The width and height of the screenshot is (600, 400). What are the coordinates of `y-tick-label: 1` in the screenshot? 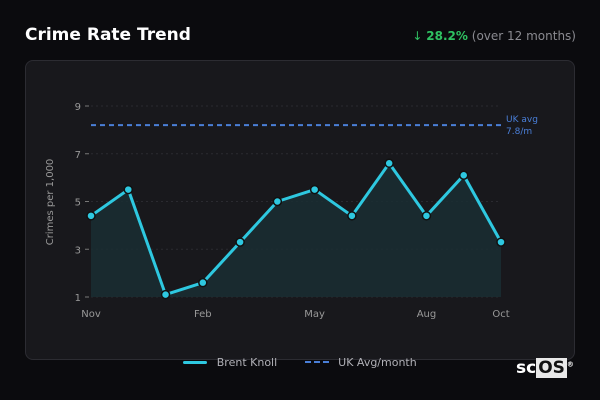 It's located at (78, 298).